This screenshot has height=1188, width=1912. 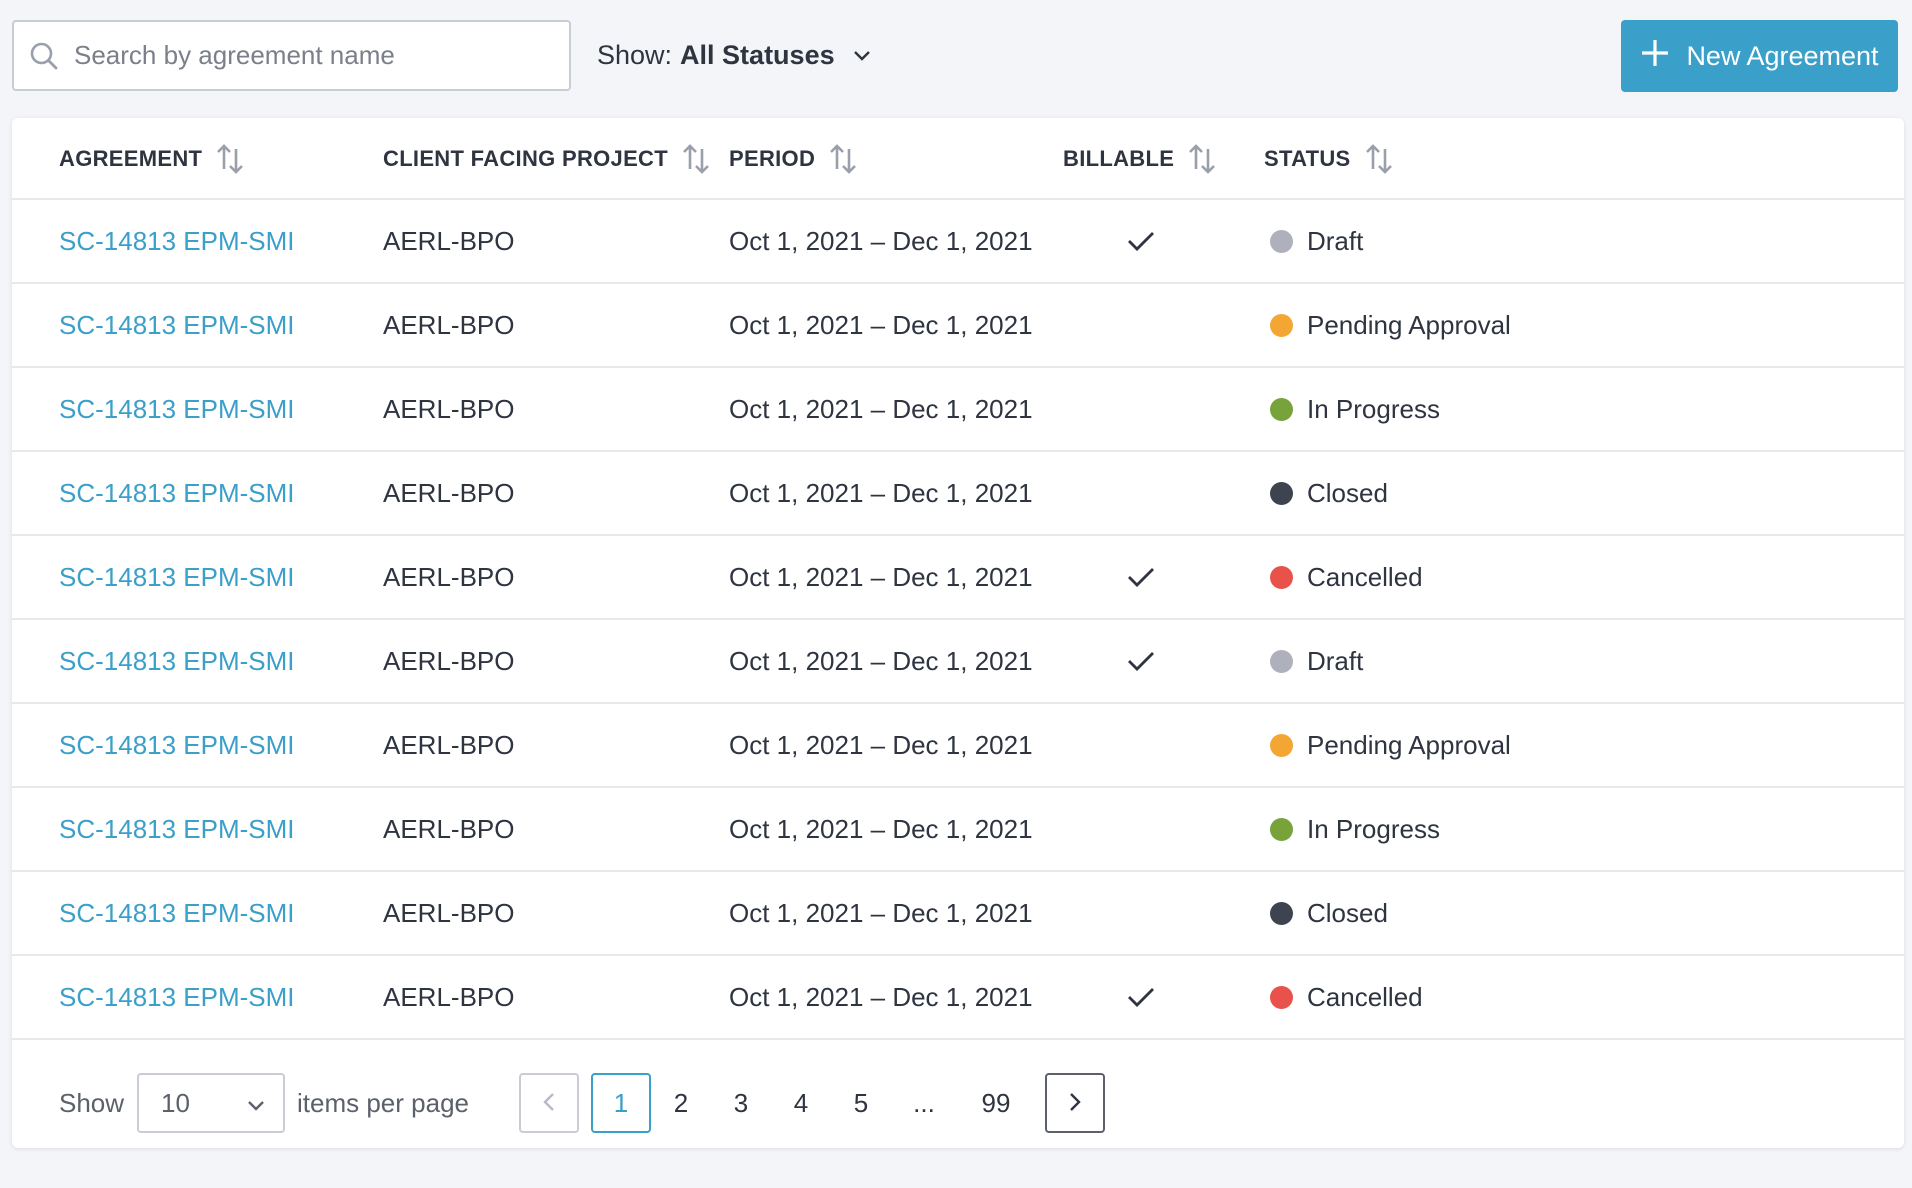 What do you see at coordinates (525, 158) in the screenshot?
I see `column-header-label: CLIENT FACING PROJECT` at bounding box center [525, 158].